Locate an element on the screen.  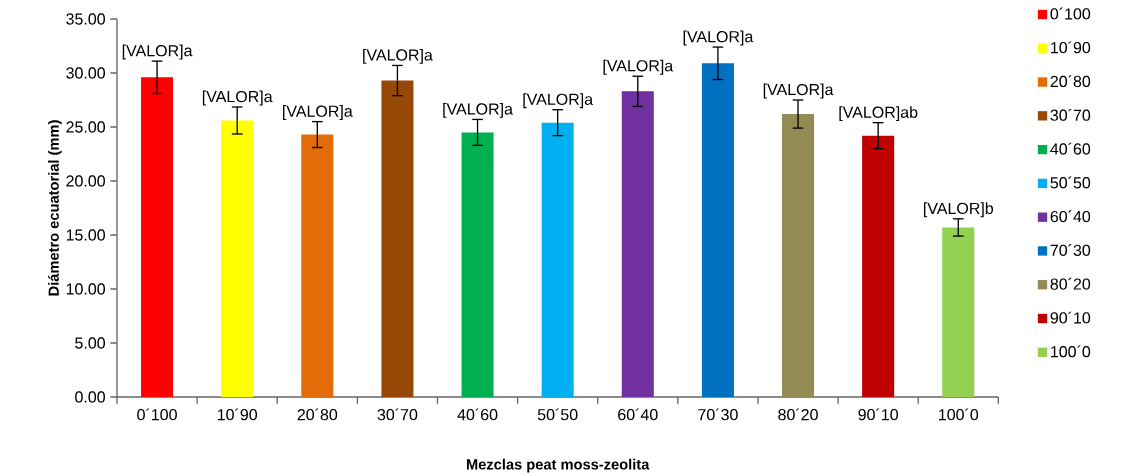
y-tick-label: 20.00 is located at coordinates (85, 181).